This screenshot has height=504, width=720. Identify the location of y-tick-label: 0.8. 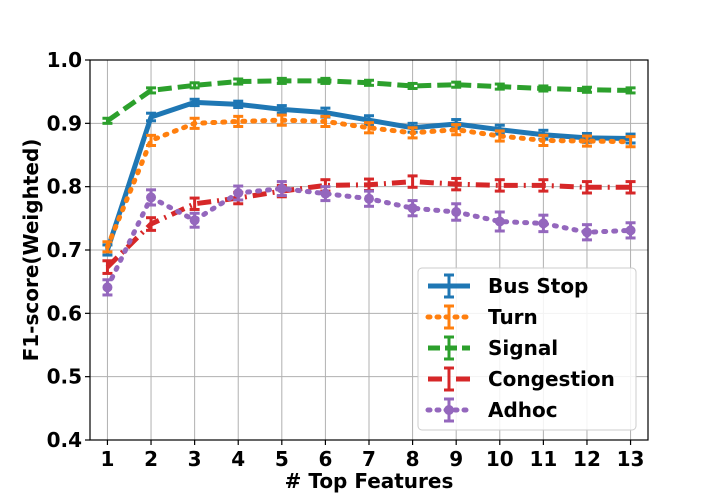
(64, 187).